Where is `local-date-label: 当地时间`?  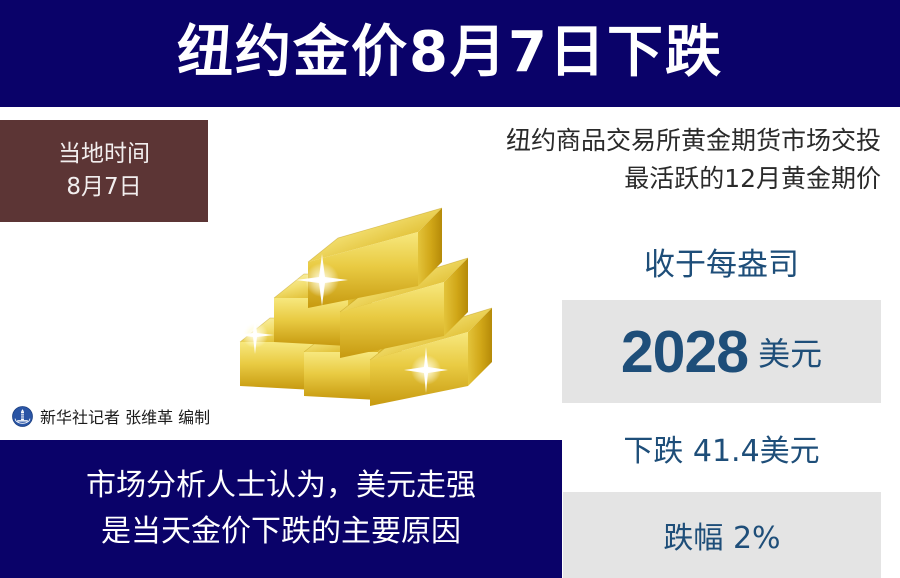 local-date-label: 当地时间 is located at coordinates (104, 154).